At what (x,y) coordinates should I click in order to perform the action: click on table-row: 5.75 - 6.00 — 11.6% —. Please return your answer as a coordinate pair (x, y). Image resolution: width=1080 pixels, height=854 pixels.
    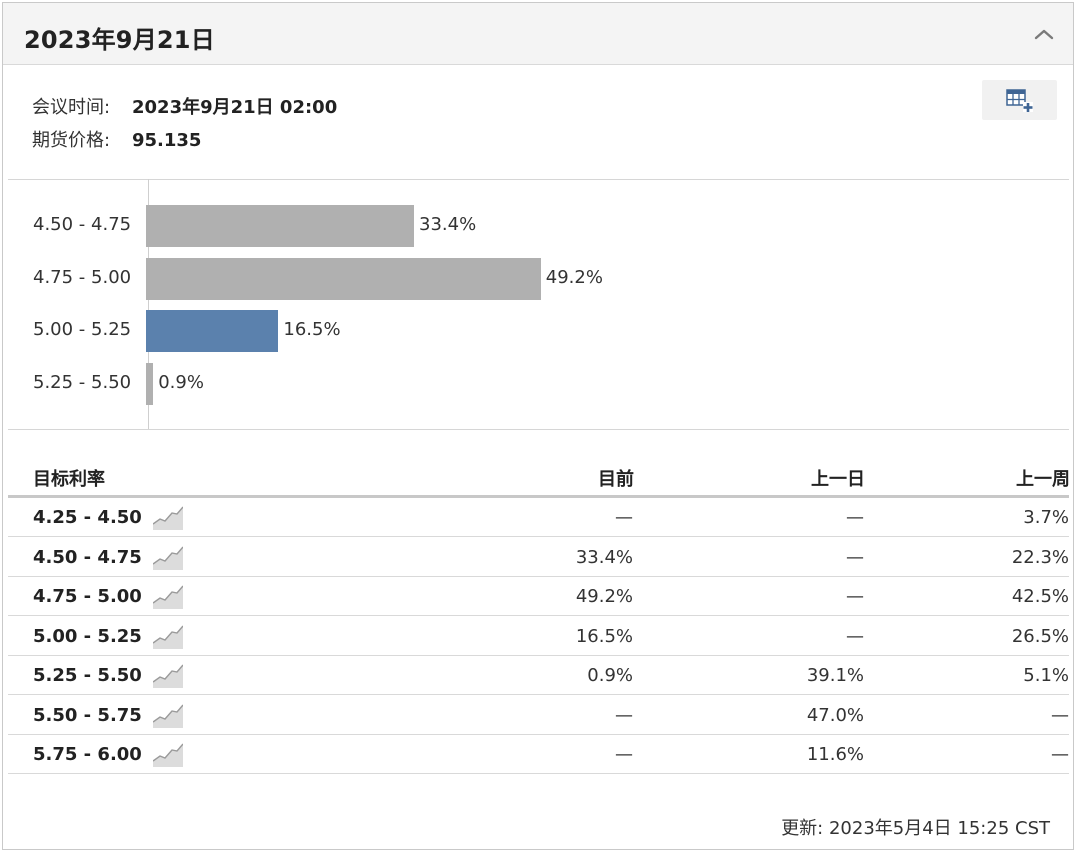
    Looking at the image, I should click on (538, 754).